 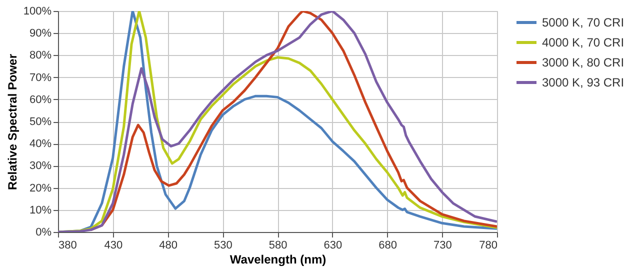 What do you see at coordinates (278, 246) in the screenshot?
I see `x-tick-label: 580` at bounding box center [278, 246].